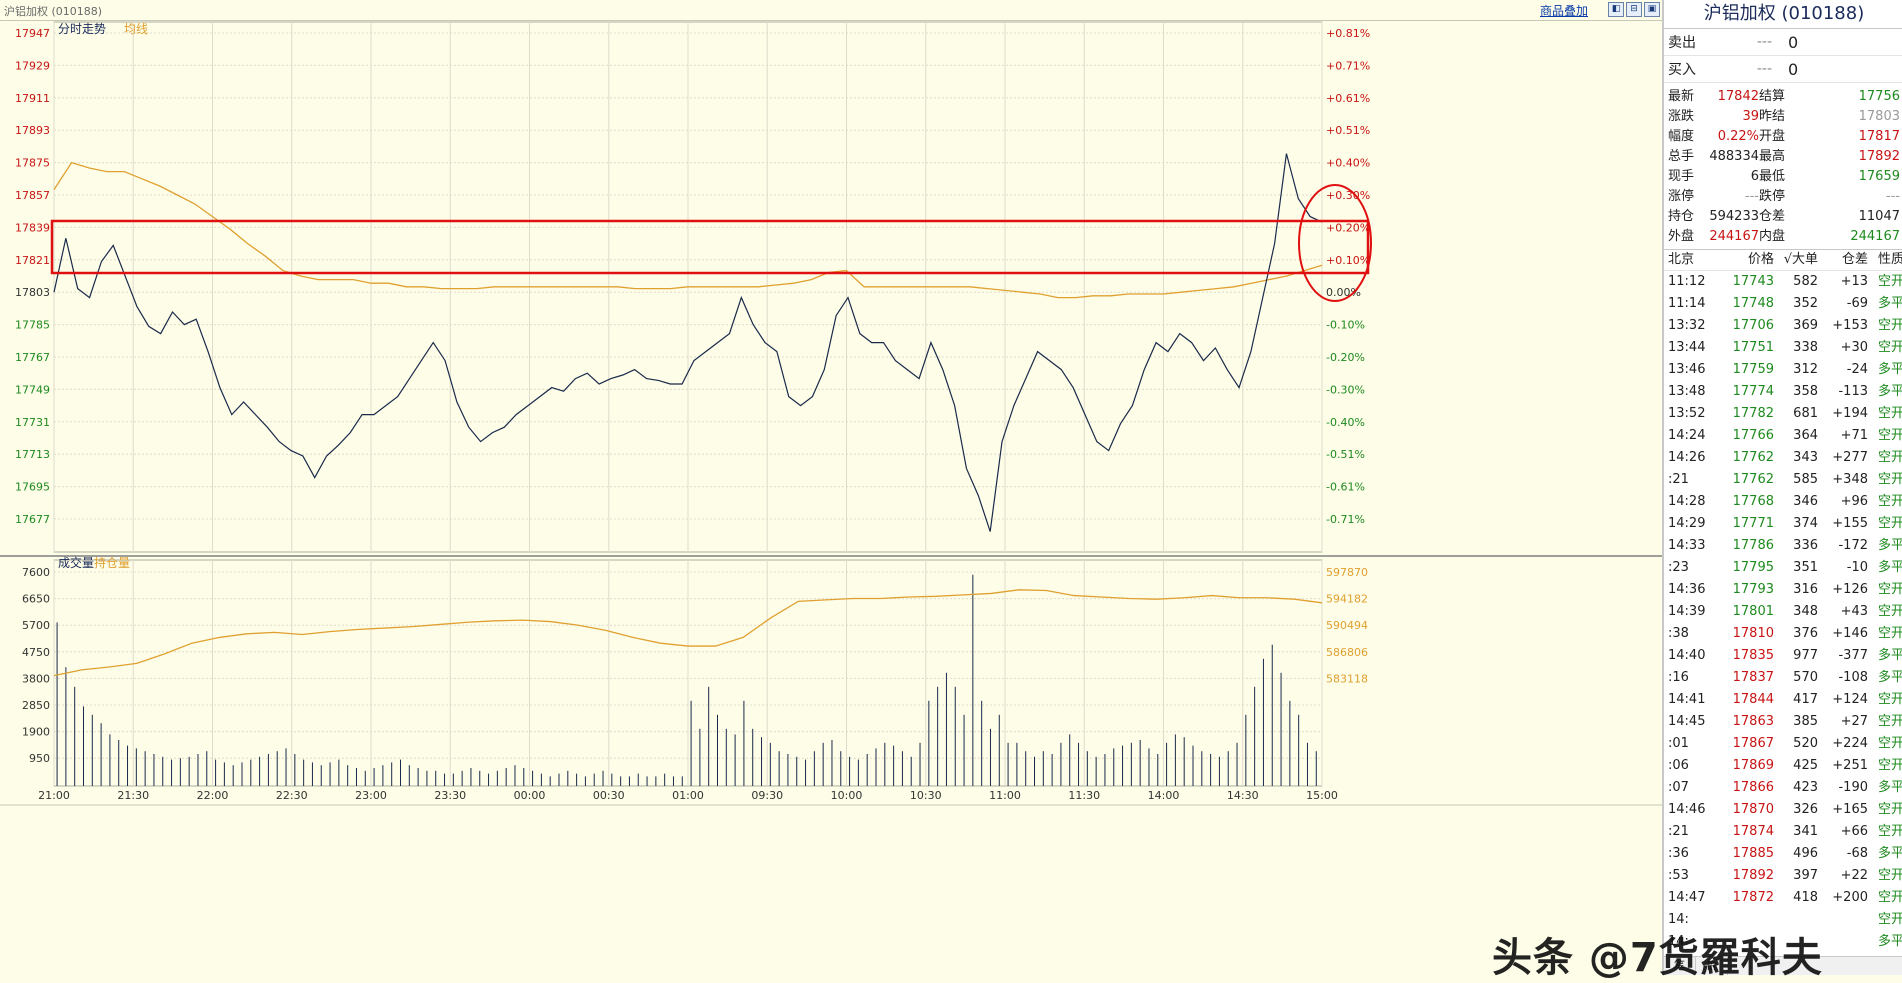 This screenshot has height=983, width=1902. What do you see at coordinates (1850, 589) in the screenshot?
I see `tick-oi-change: +126` at bounding box center [1850, 589].